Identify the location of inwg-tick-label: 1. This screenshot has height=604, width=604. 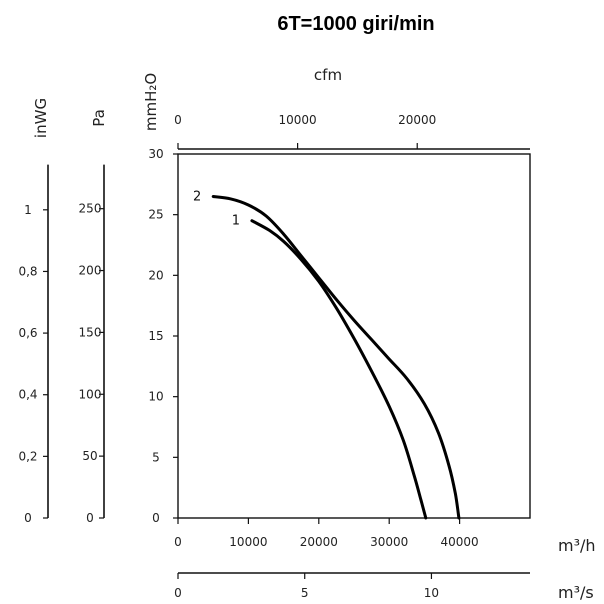
(28, 210).